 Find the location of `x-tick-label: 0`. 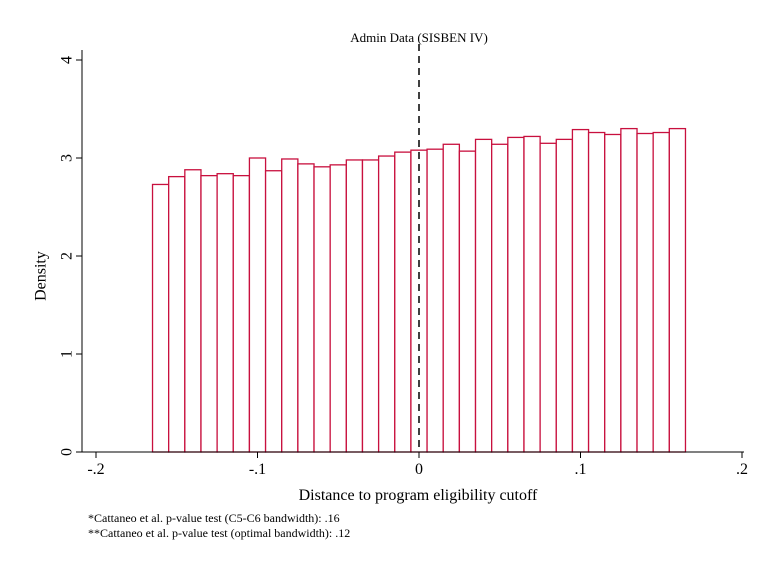

x-tick-label: 0 is located at coordinates (419, 469).